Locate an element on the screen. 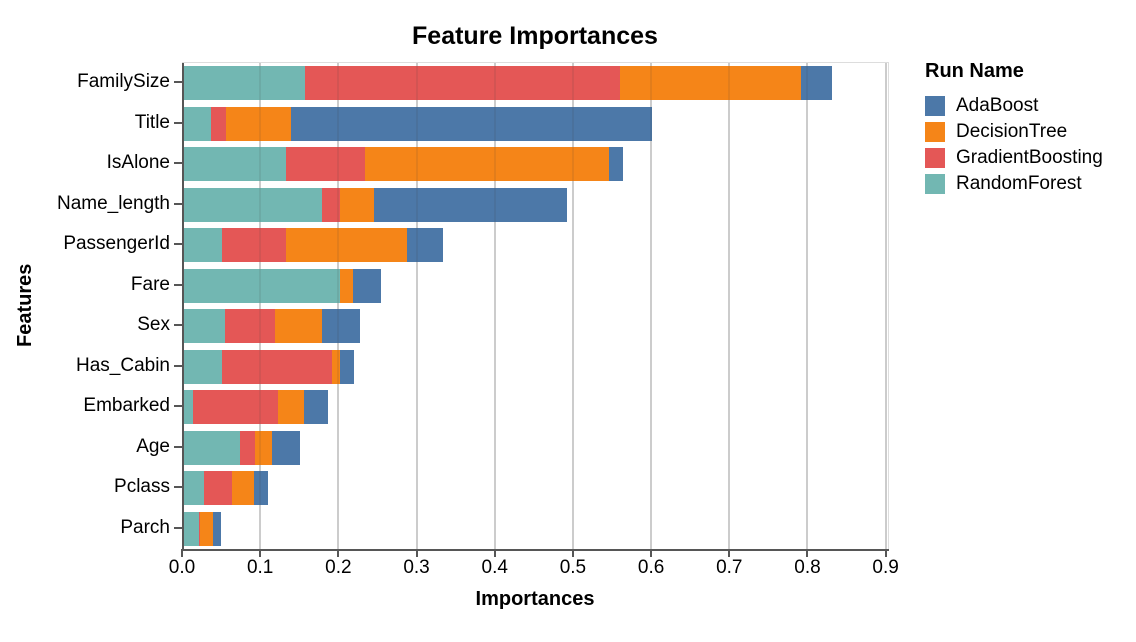 This screenshot has height=642, width=1136. gridline-overlay-0.1 is located at coordinates (260, 306).